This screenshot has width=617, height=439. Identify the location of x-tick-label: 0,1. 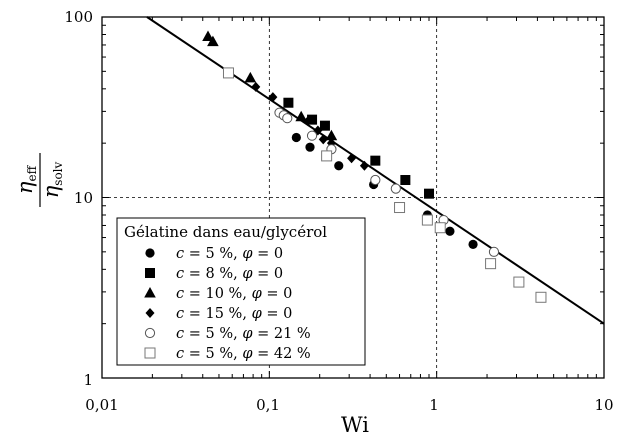
(268, 405).